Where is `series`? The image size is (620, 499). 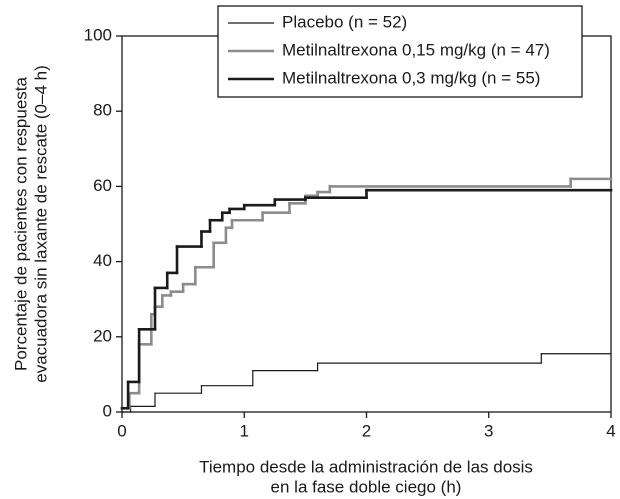
series is located at coordinates (366, 383).